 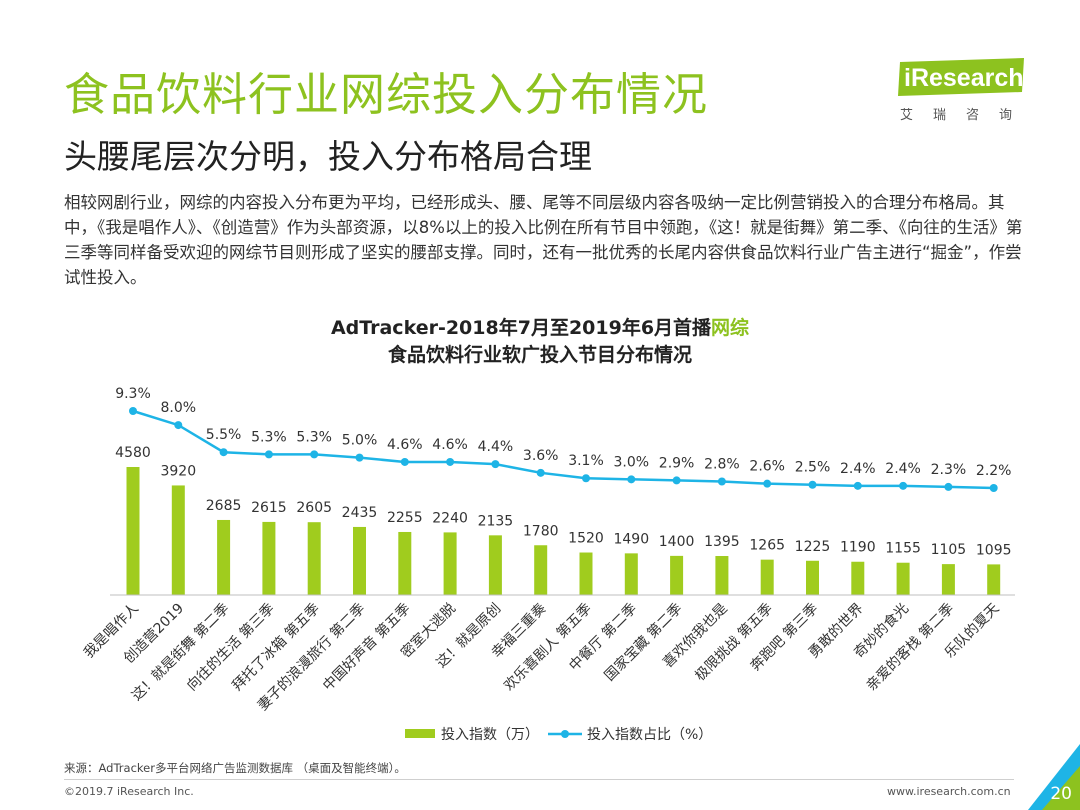 What do you see at coordinates (314, 508) in the screenshot?
I see `bar-value-label: 2605` at bounding box center [314, 508].